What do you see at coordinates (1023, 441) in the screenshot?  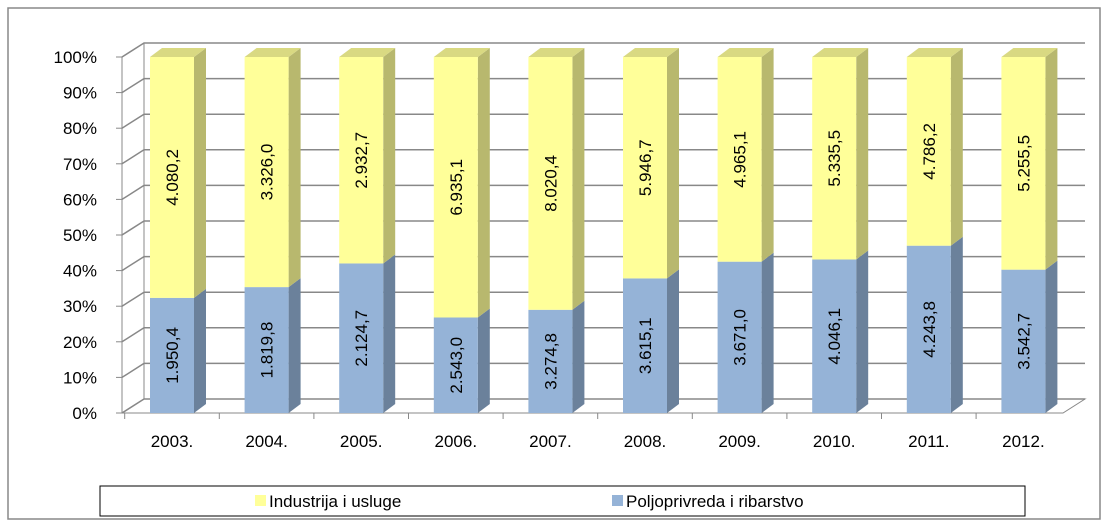 I see `x-tick-label: 2012.` at bounding box center [1023, 441].